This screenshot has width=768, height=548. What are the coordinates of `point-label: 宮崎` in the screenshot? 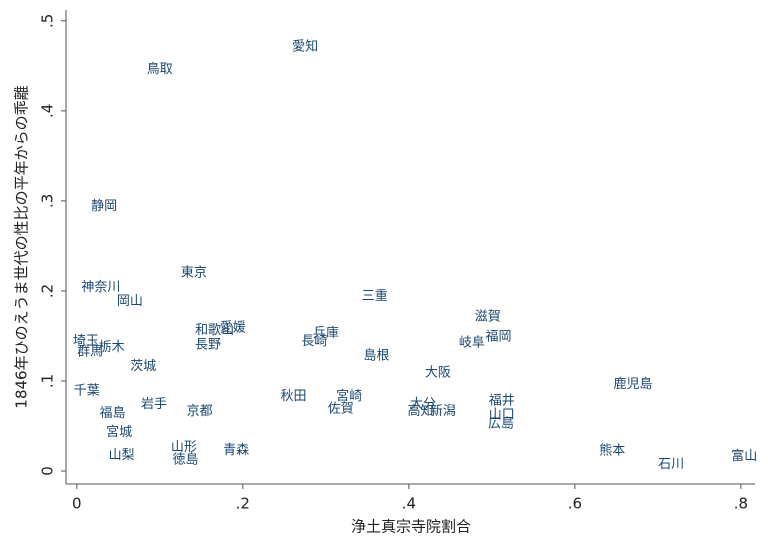 It's located at (349, 396).